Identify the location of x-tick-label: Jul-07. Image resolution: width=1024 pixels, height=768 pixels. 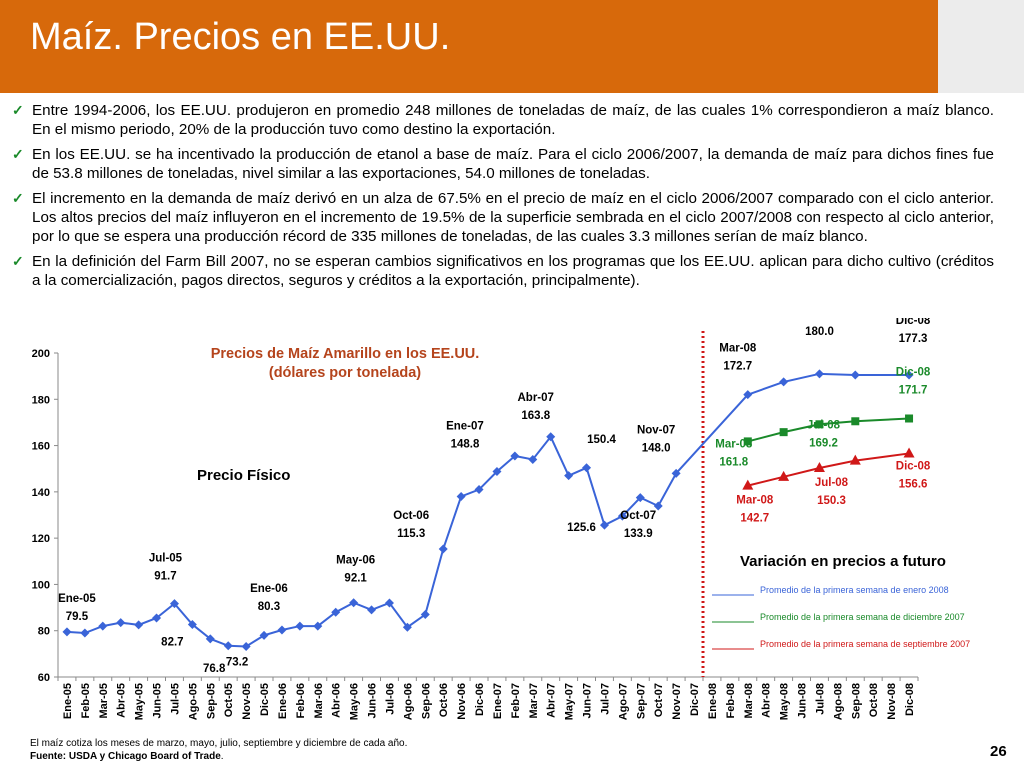
(605, 699).